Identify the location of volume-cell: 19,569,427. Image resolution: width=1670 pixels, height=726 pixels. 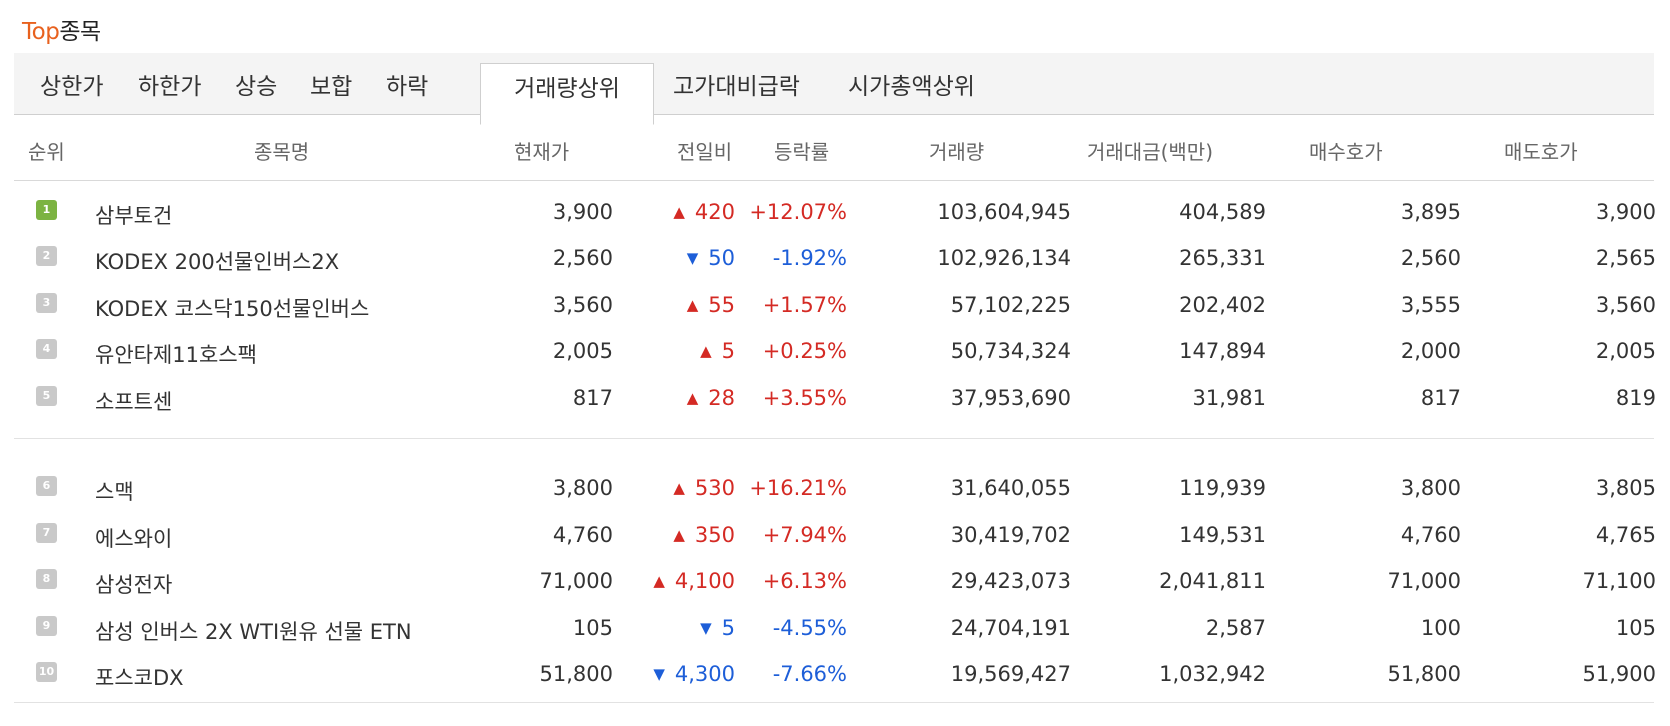
(1010, 674).